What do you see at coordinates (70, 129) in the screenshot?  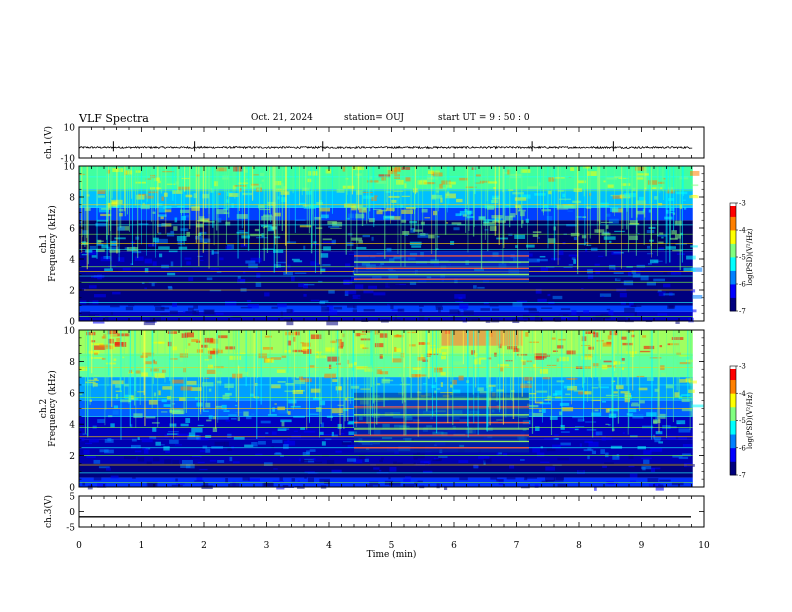 I see `y-tick-label: 10` at bounding box center [70, 129].